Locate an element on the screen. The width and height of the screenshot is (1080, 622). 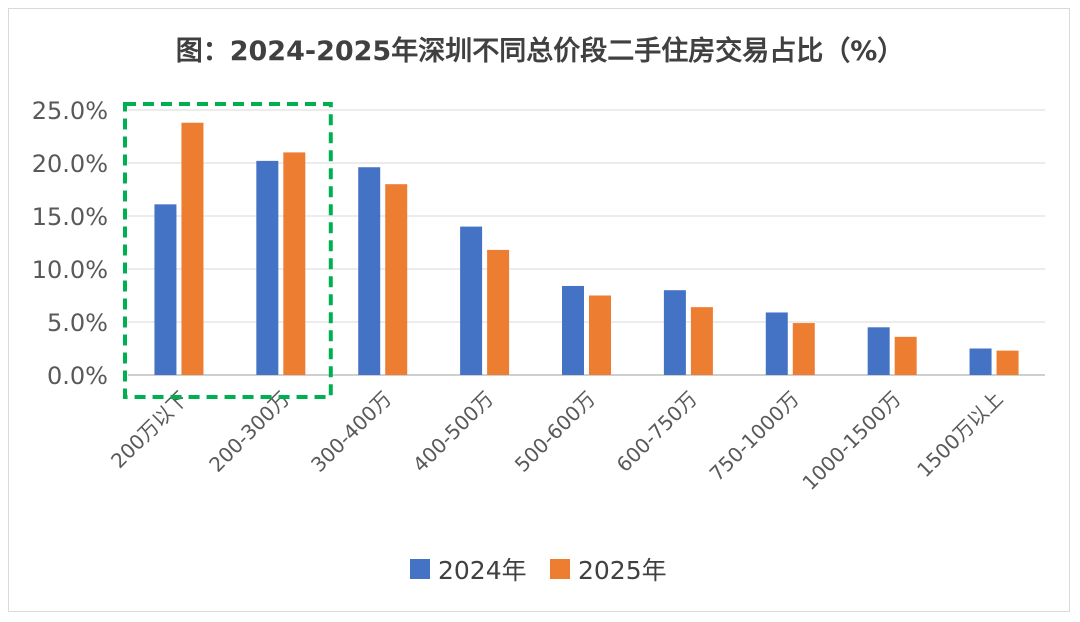
legend-label: 2025年 is located at coordinates (622, 570).